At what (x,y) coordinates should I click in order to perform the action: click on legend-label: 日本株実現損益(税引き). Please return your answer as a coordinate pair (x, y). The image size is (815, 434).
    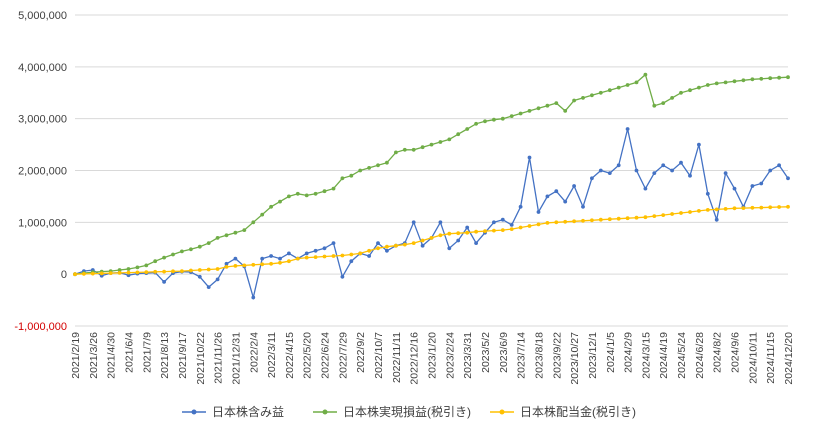
    Looking at the image, I should click on (407, 411).